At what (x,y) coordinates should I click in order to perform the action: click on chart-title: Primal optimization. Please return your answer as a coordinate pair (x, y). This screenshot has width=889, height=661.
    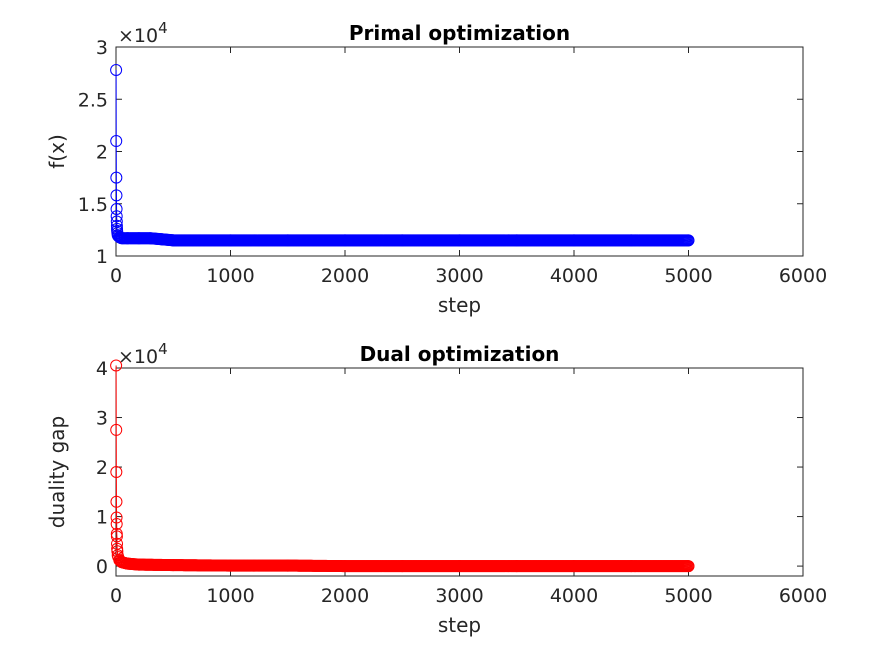
    Looking at the image, I should click on (459, 33).